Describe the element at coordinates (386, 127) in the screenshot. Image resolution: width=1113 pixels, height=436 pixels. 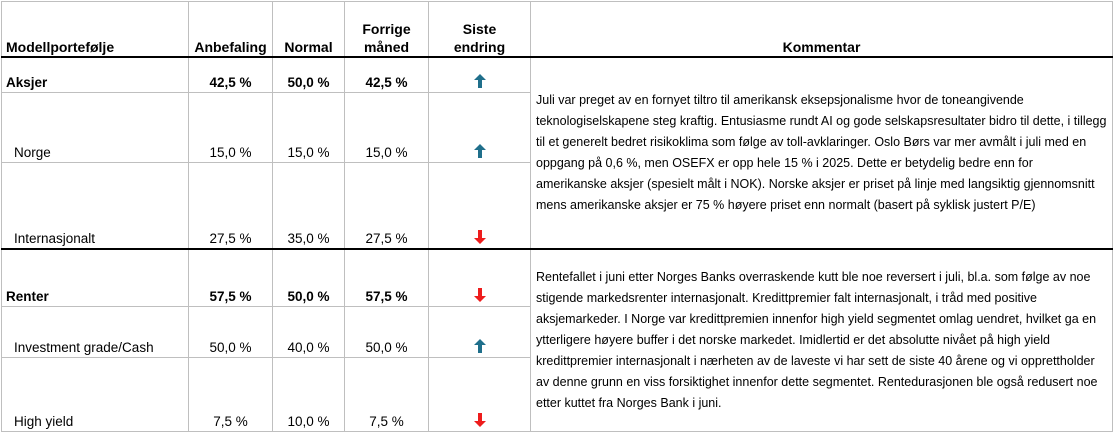
I see `previous-value: 15,0 %` at that location.